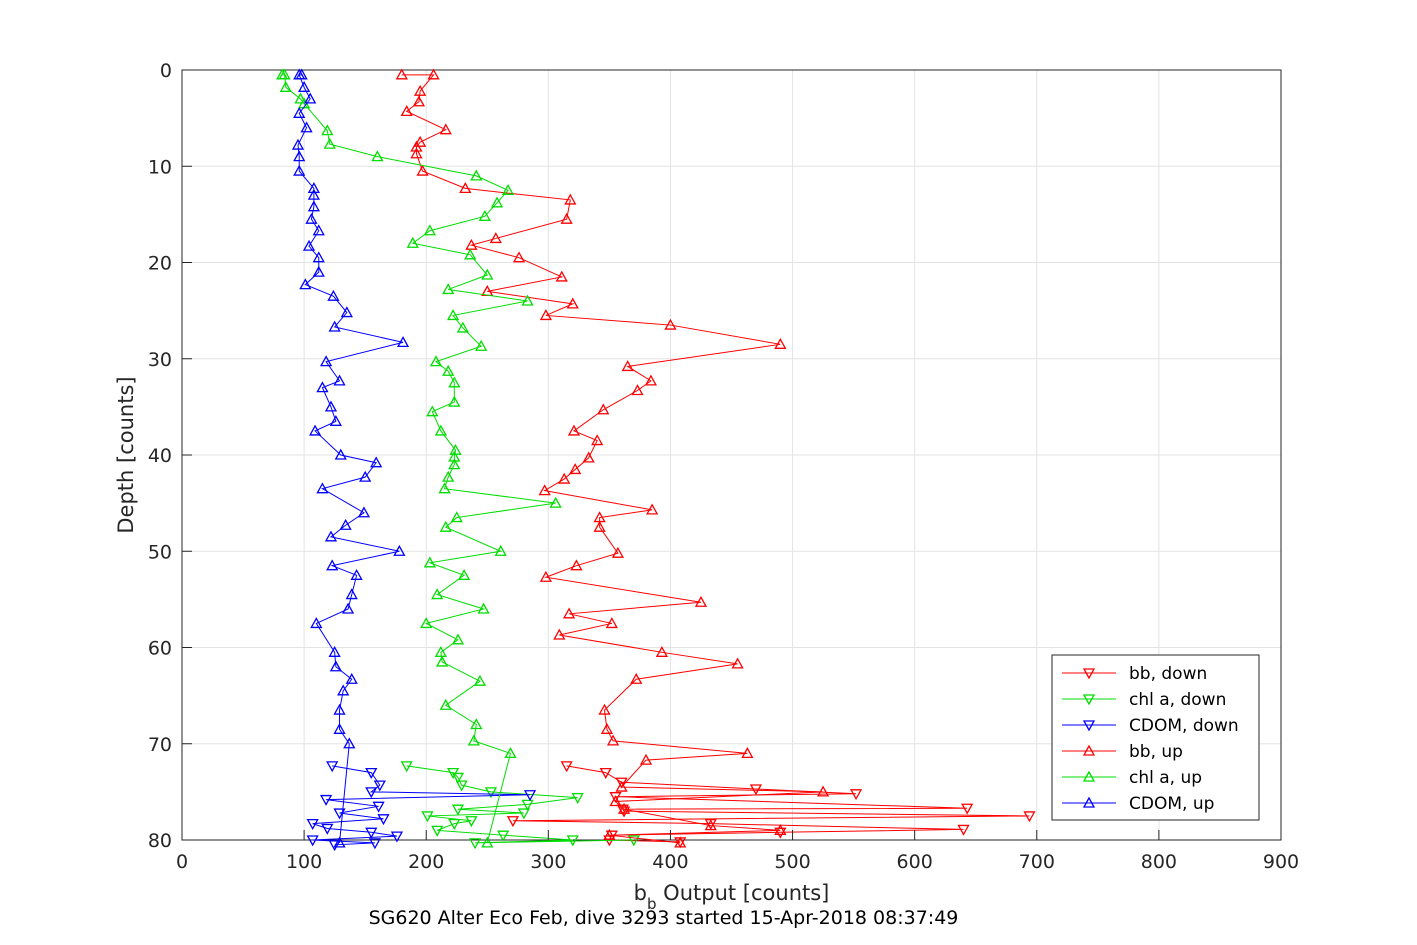 This screenshot has width=1417, height=945. I want to click on legend-label: CDOM, down, so click(1184, 726).